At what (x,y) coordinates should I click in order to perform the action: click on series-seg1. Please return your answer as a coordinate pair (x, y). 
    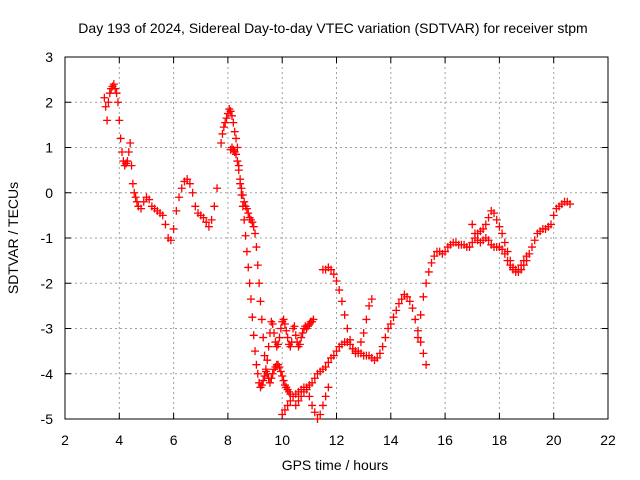
    Looking at the image, I should click on (161, 162).